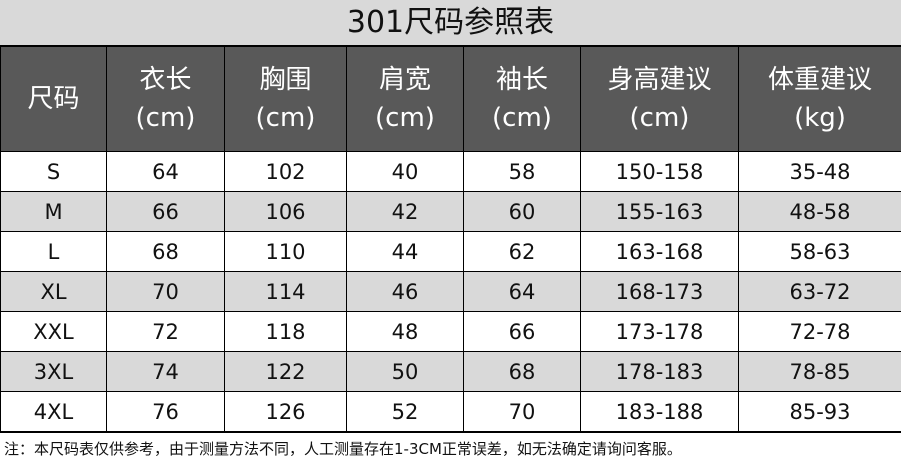 The height and width of the screenshot is (465, 901). Describe the element at coordinates (405, 292) in the screenshot. I see `table-cell: 46` at that location.